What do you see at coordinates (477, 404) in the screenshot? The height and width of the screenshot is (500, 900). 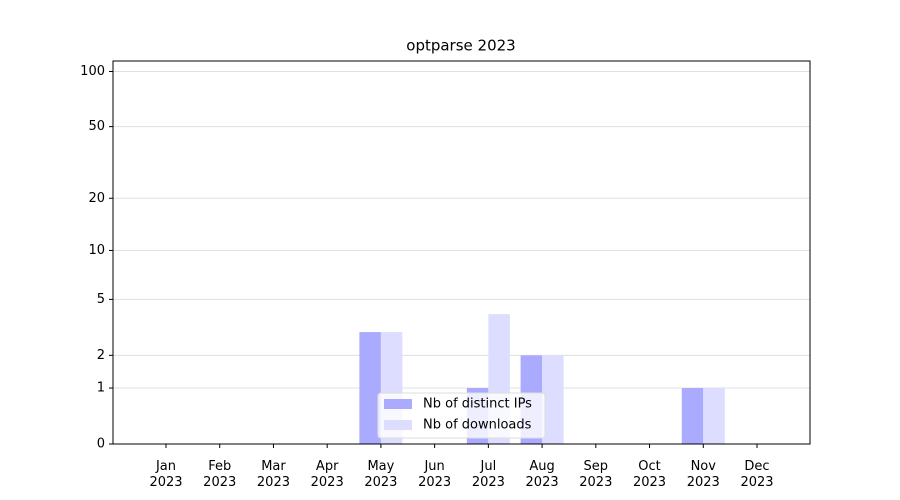 I see `legend-label: Nb of distinct IPs` at bounding box center [477, 404].